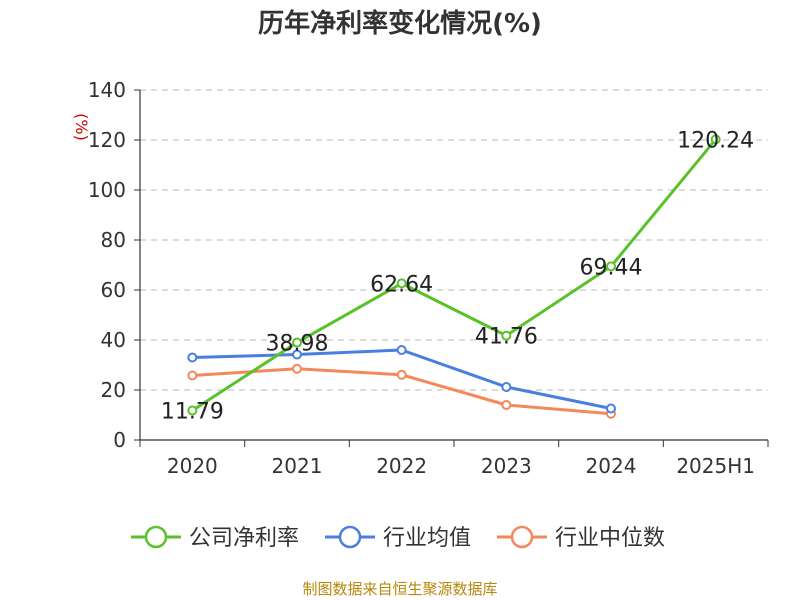 The width and height of the screenshot is (800, 600). Describe the element at coordinates (244, 538) in the screenshot. I see `legend-label: 公司净利率` at that location.